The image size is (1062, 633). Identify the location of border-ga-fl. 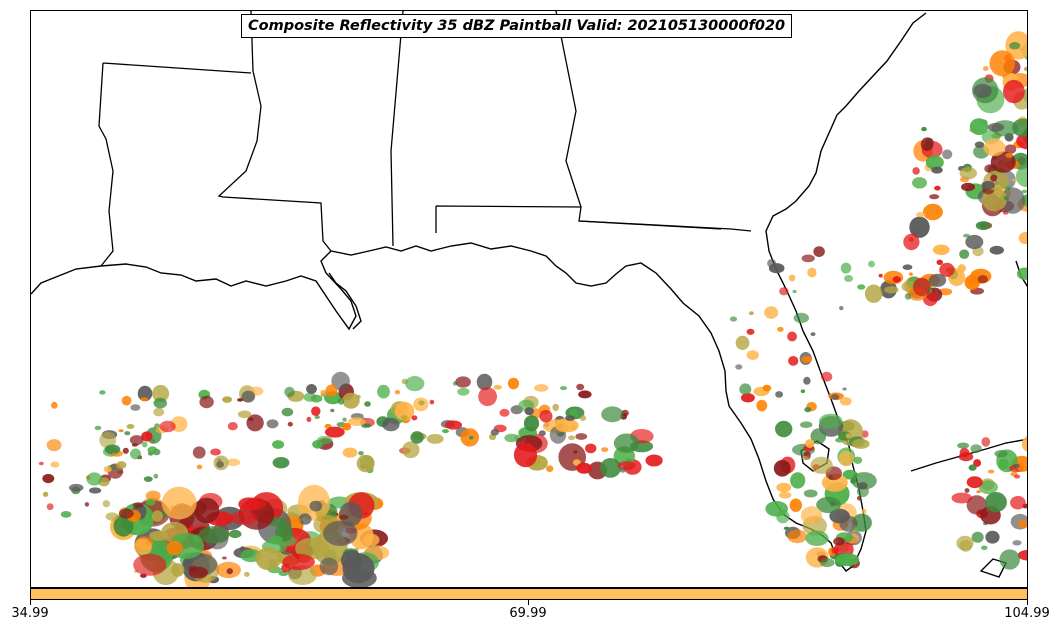
(665, 226).